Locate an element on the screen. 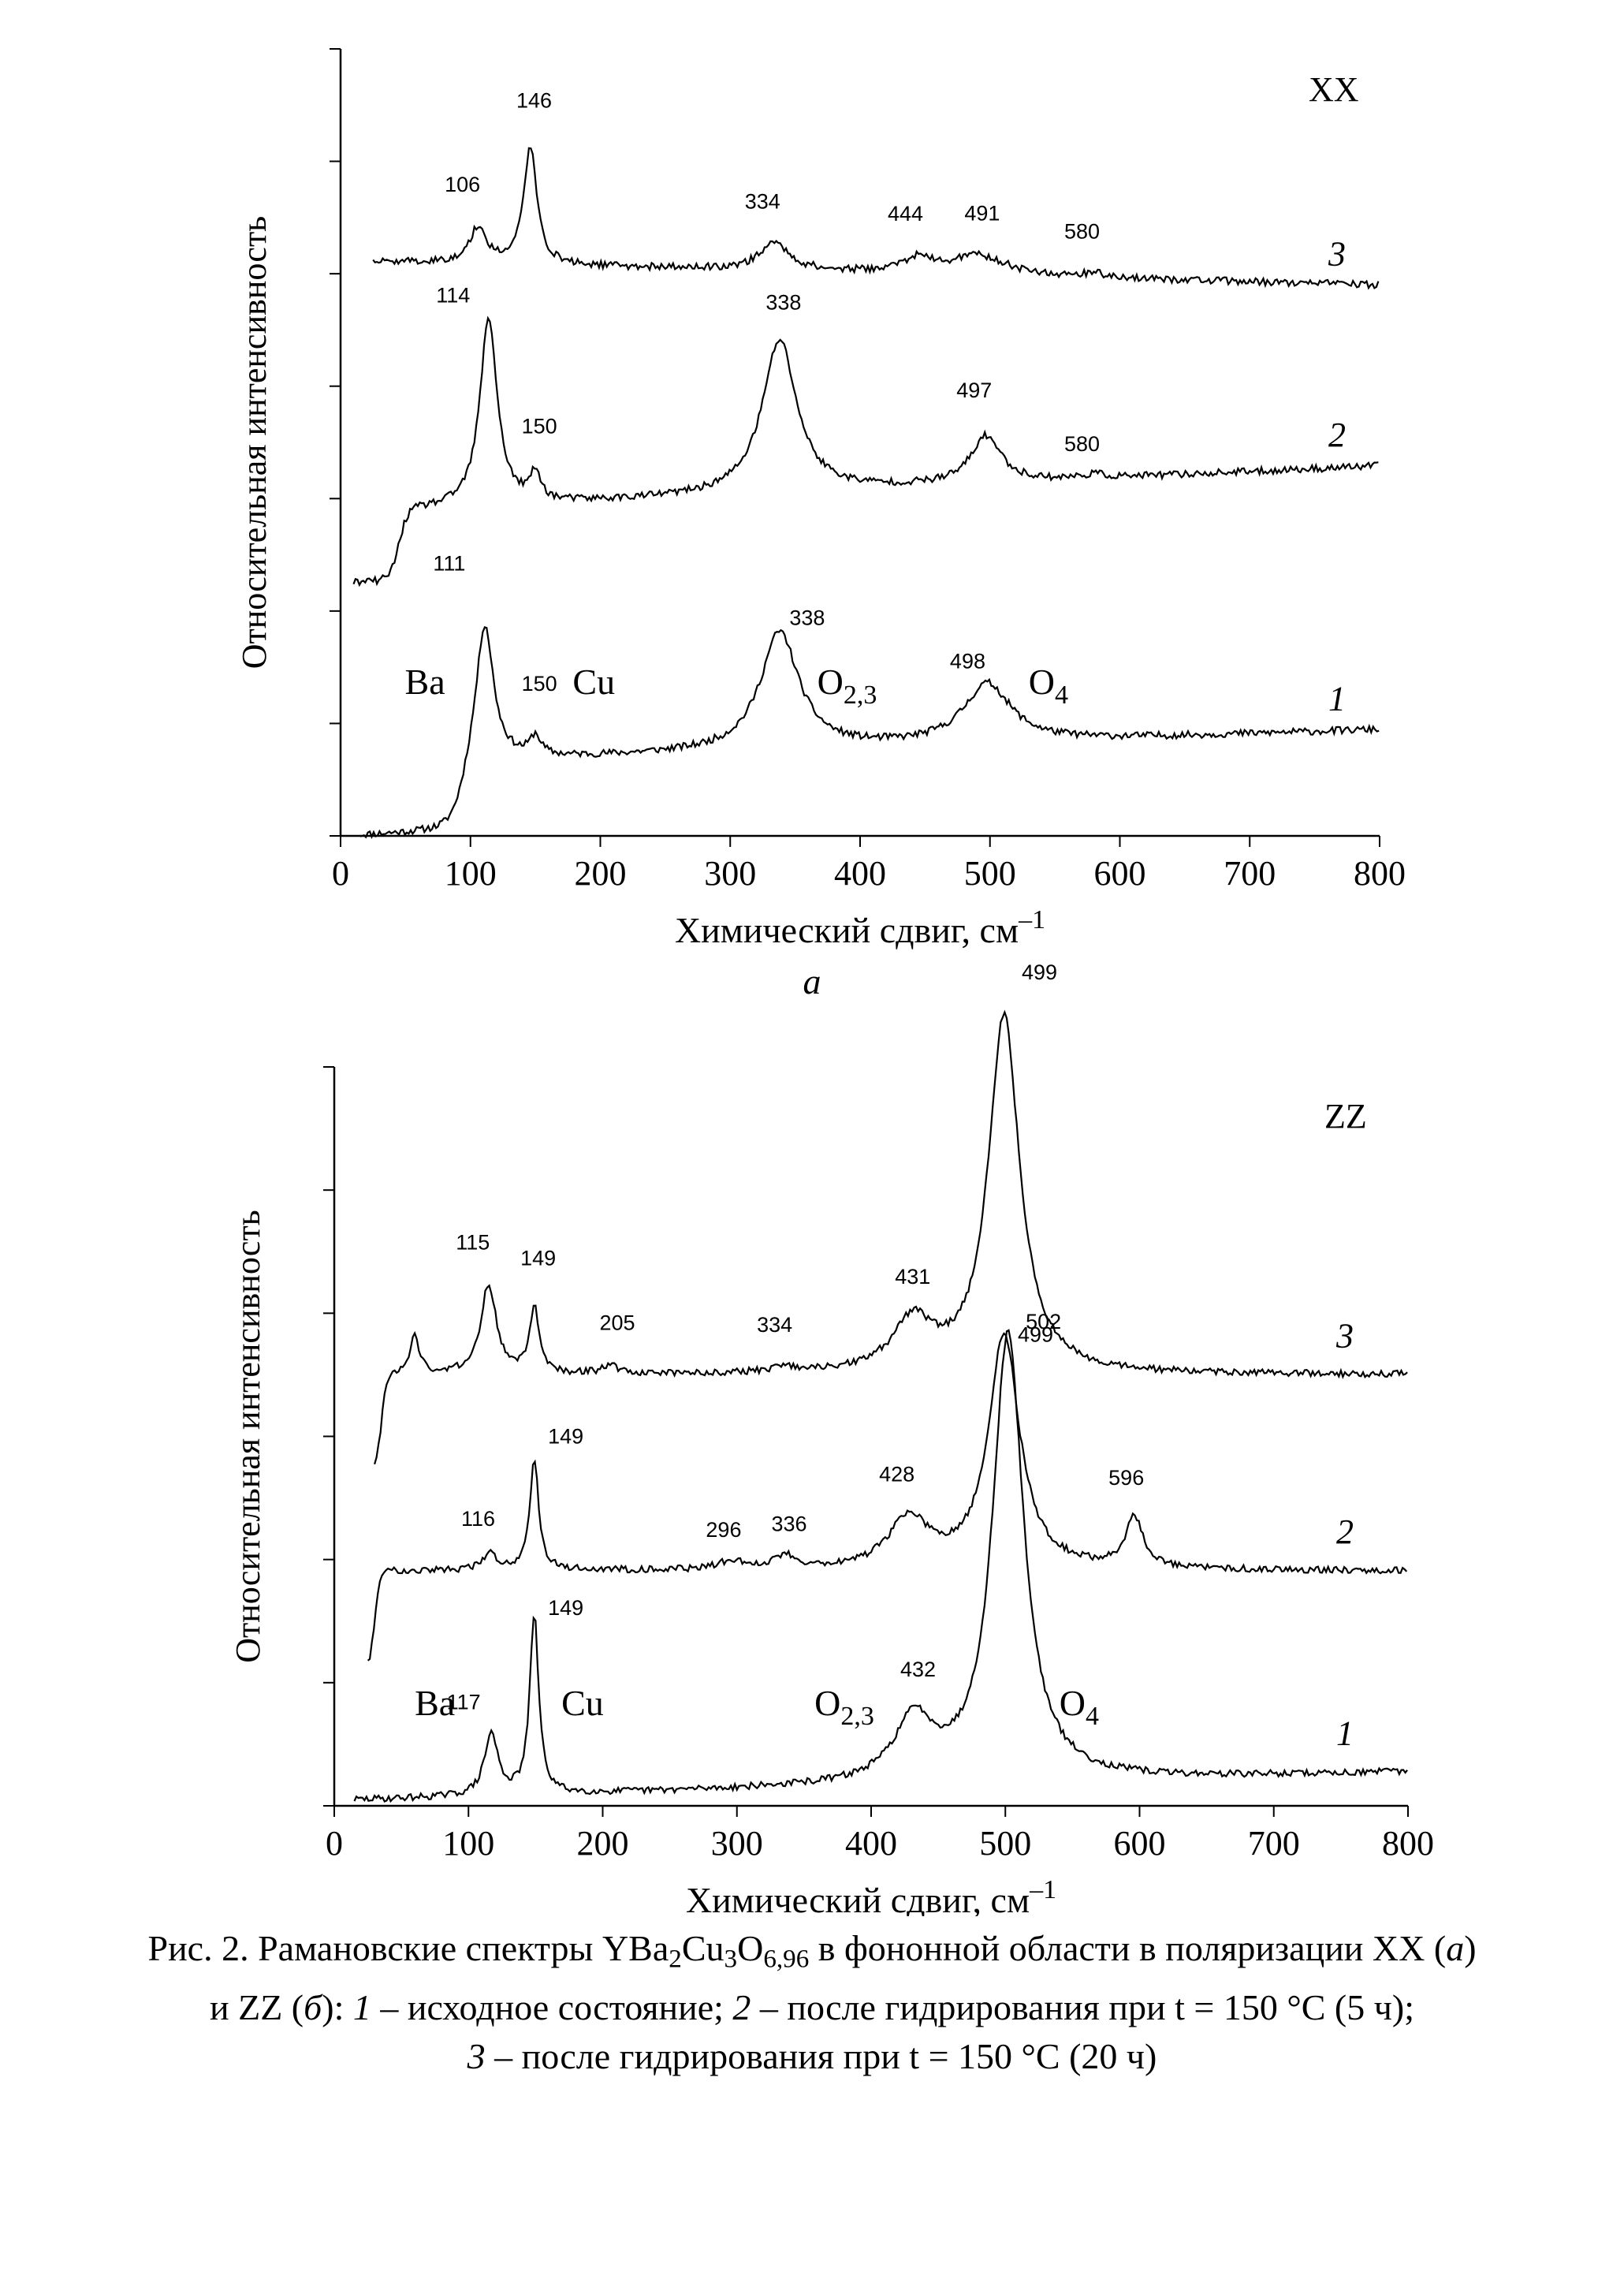 The image size is (1624, 2290). peak-label: 596 is located at coordinates (1126, 1478).